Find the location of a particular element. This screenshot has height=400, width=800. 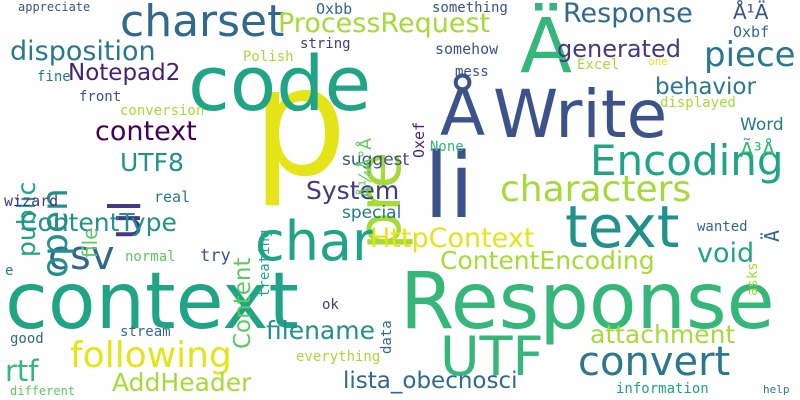

word-p: p is located at coordinates (300, 123).